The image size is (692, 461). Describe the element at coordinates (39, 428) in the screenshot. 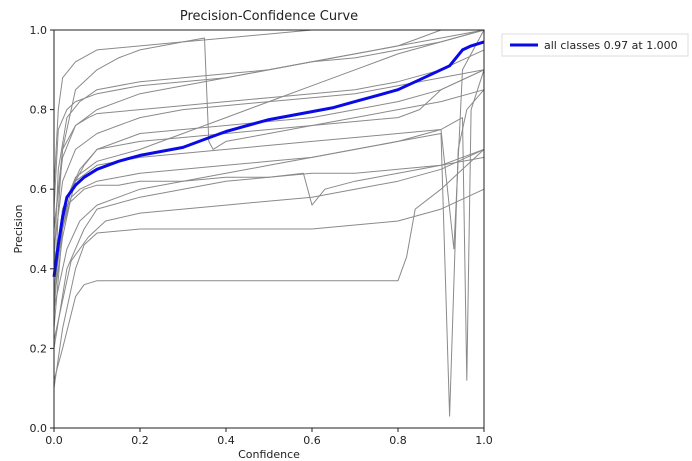

I see `y-tick-label: 0.0` at that location.